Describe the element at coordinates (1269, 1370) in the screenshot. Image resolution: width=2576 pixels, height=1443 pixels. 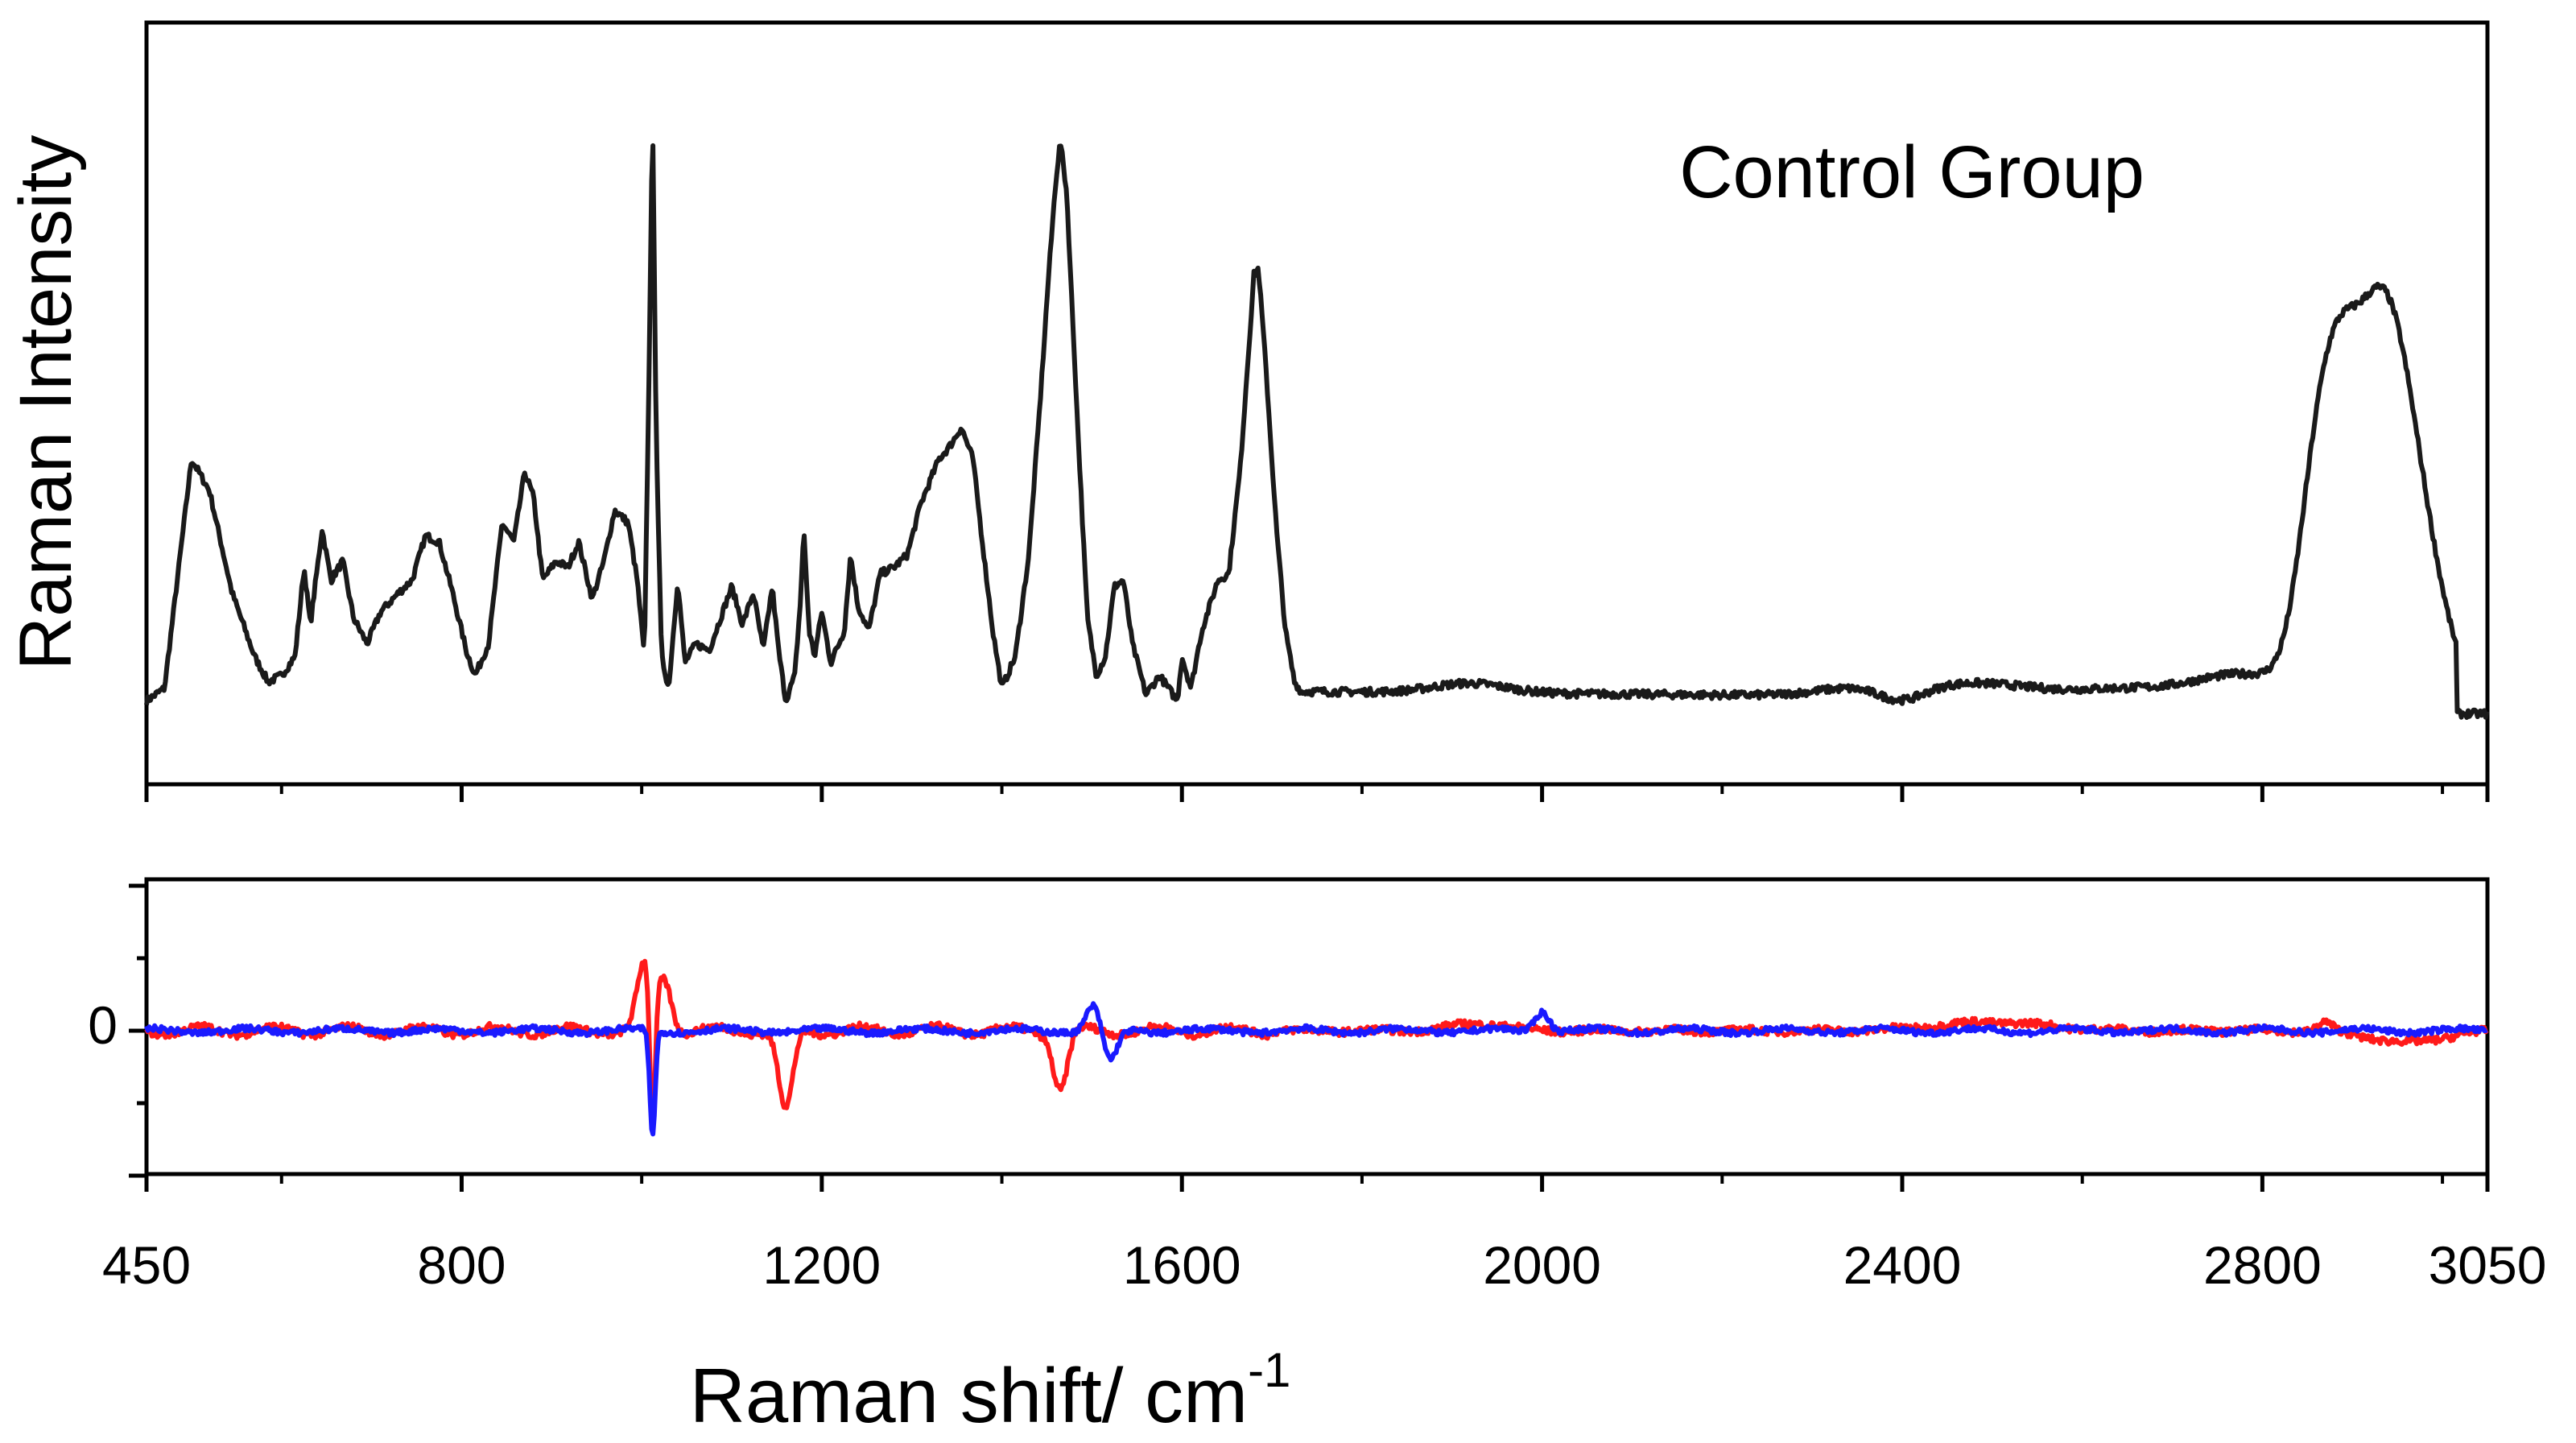
I see `xlabel-superscript: -1` at that location.